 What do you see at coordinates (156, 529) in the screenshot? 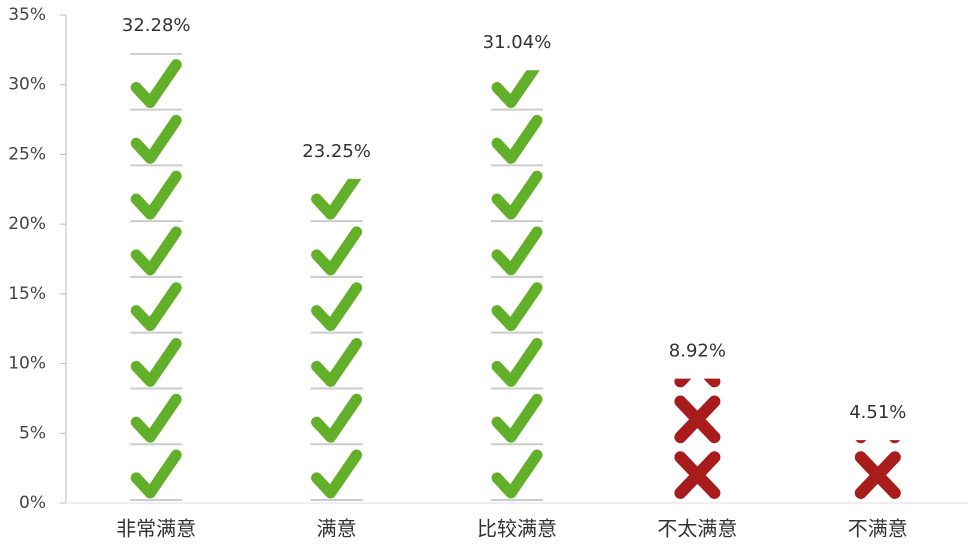
I see `x-tick-label: 非常满意` at bounding box center [156, 529].